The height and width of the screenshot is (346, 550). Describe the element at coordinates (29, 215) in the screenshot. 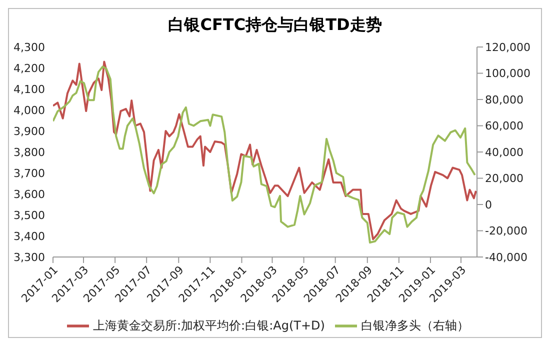

I see `y-tick-label: 3,500` at that location.